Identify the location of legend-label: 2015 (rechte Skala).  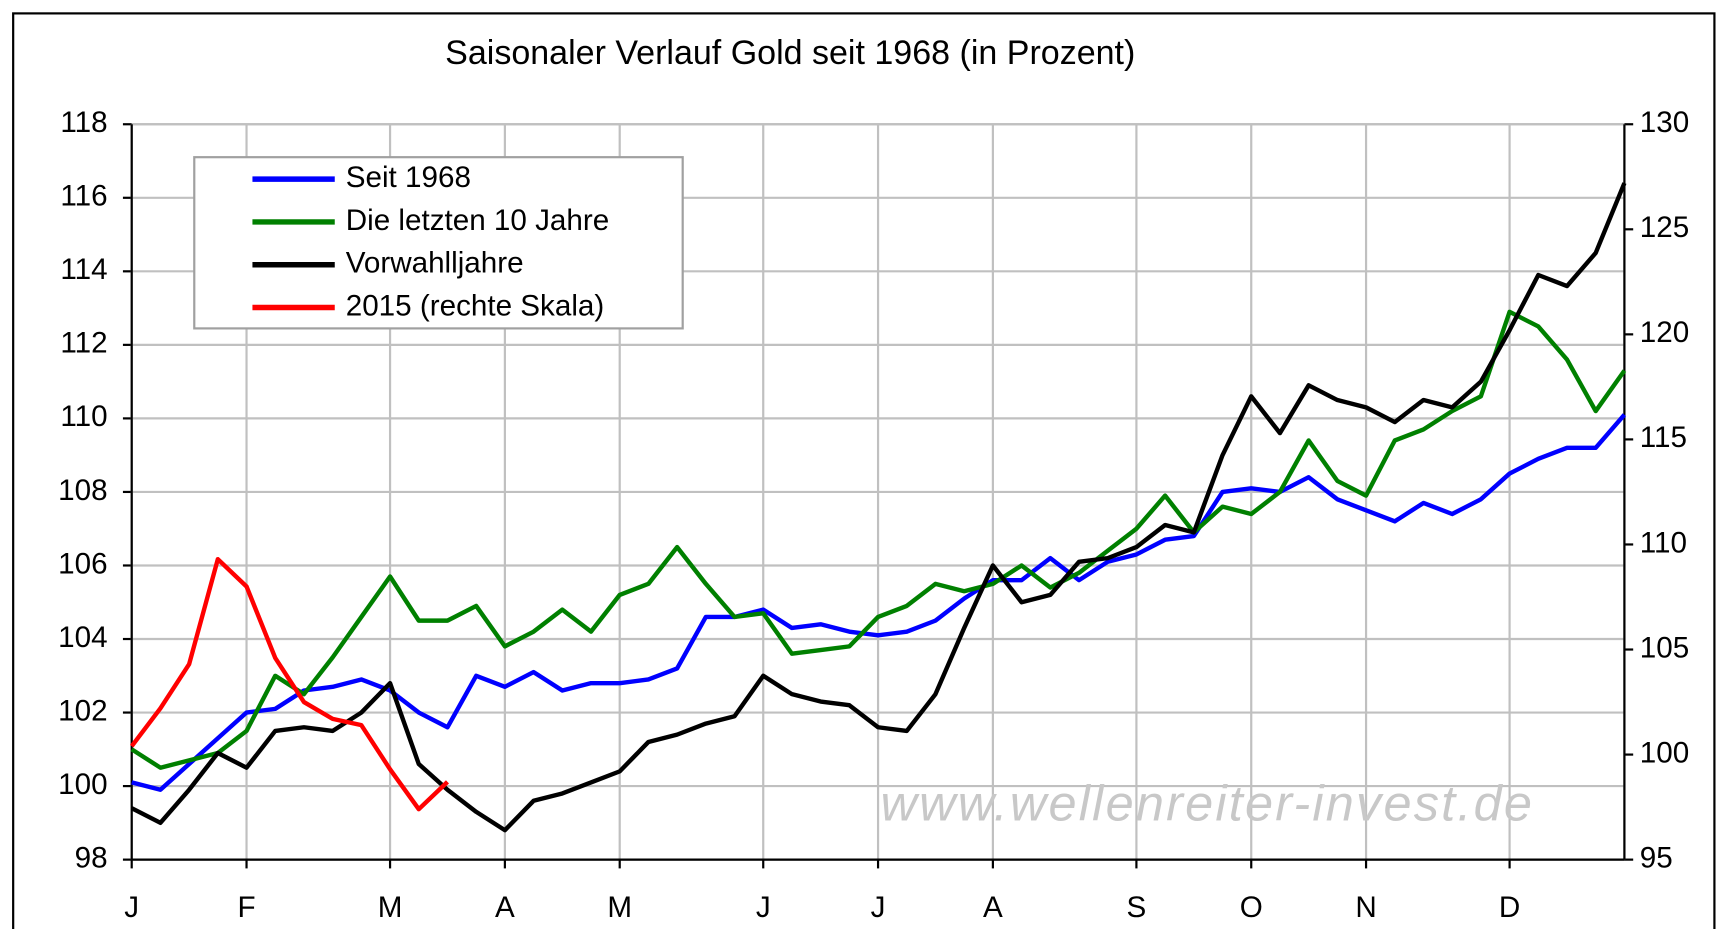
(475, 305).